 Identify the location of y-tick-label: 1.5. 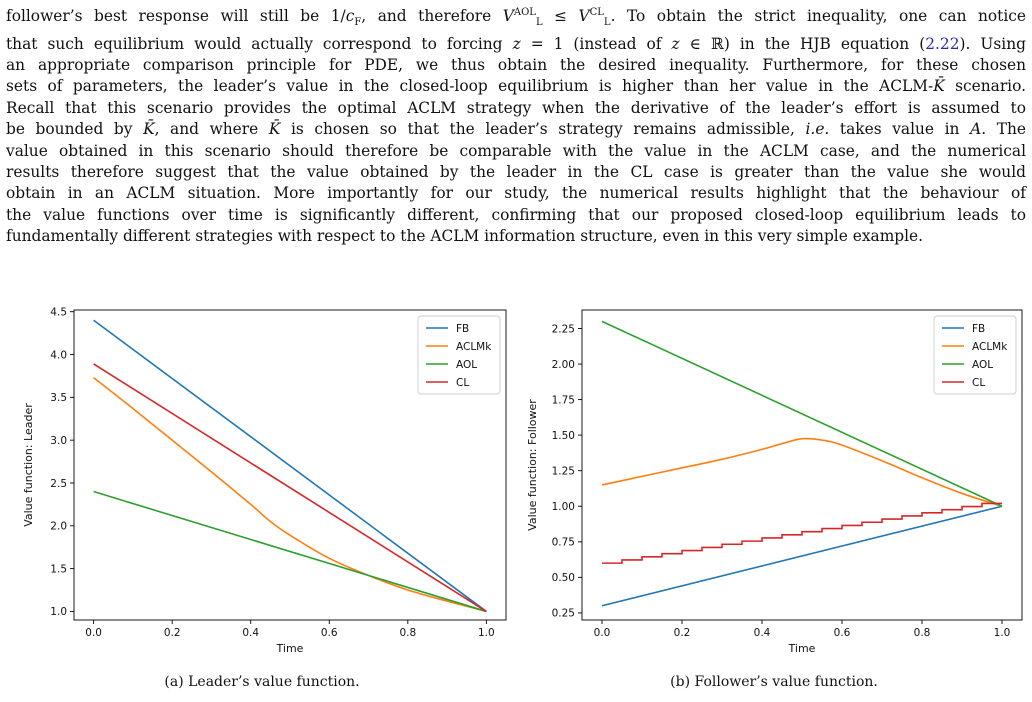
(58, 569).